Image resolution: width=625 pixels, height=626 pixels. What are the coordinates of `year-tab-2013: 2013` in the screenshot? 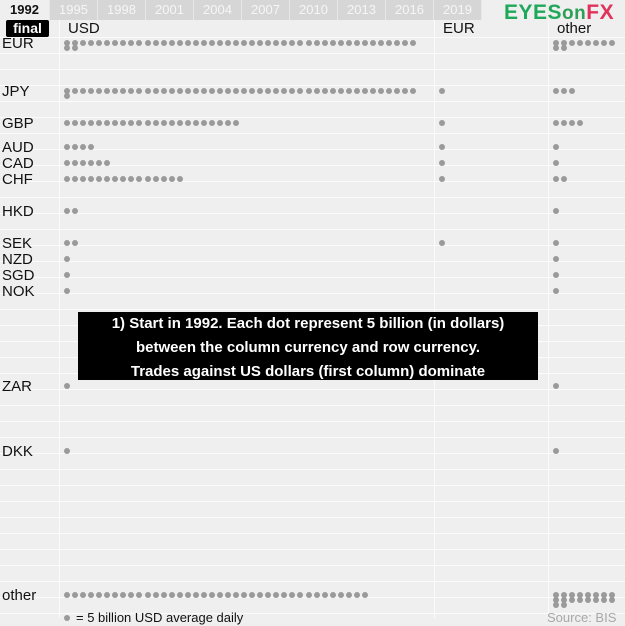 It's located at (362, 10).